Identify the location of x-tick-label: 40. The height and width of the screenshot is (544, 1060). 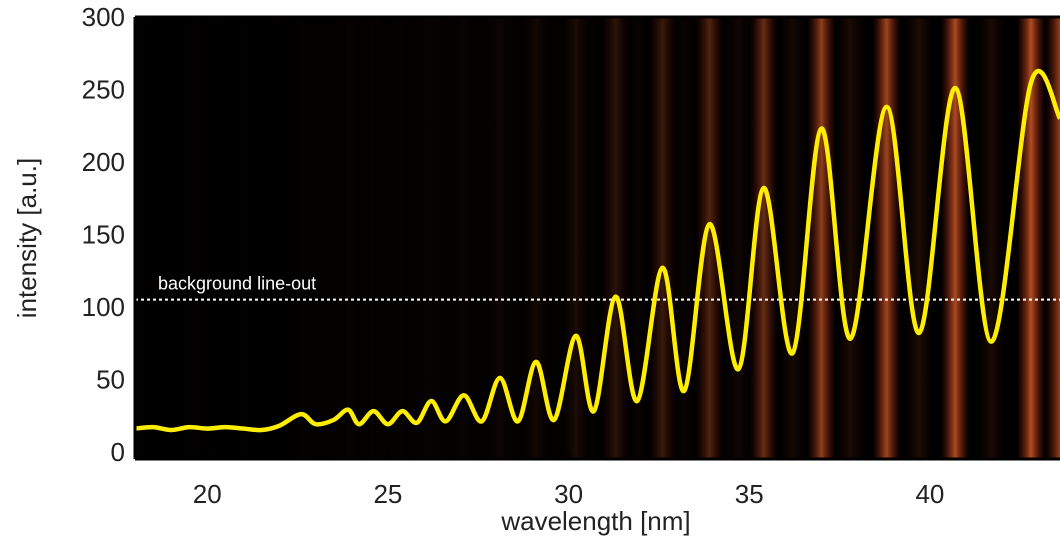
(929, 494).